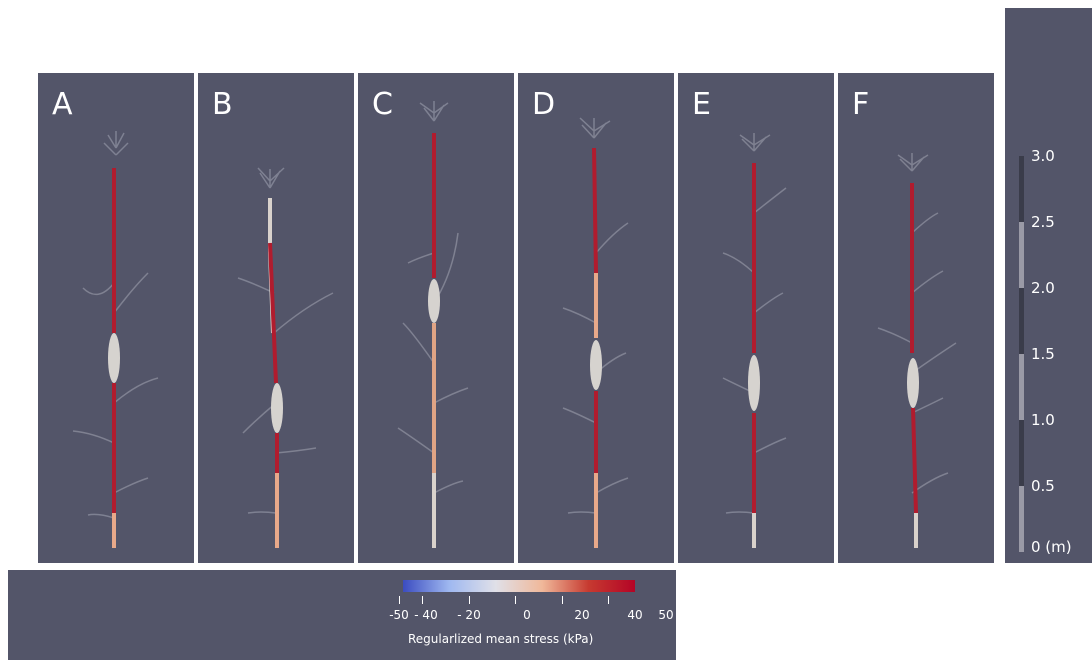 This screenshot has height=660, width=1092. Describe the element at coordinates (382, 104) in the screenshot. I see `panel-label: C` at that location.